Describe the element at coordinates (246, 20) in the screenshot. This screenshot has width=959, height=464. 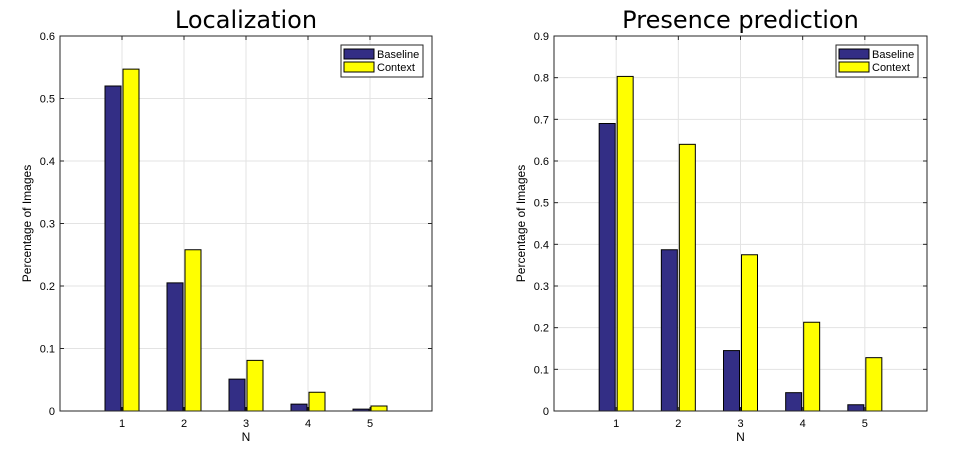
I see `chart-title: Localization` at that location.